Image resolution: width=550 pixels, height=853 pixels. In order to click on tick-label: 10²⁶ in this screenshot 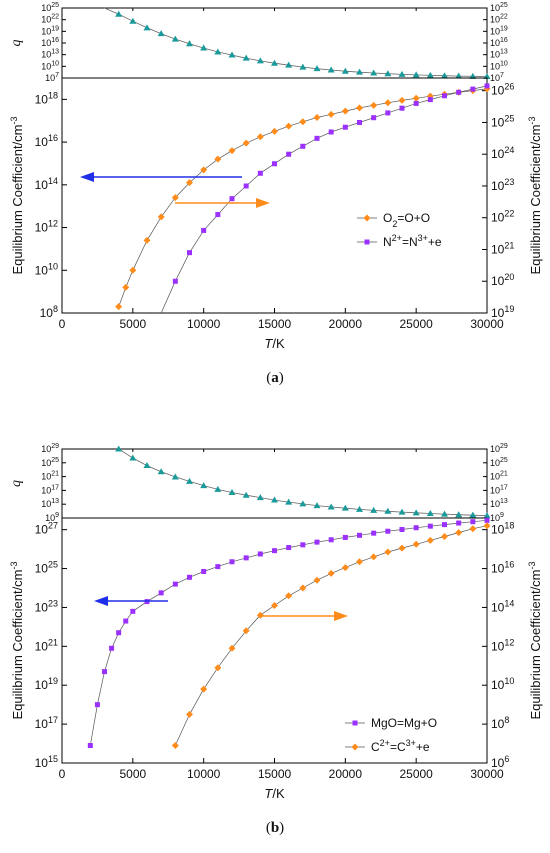, I will do `click(502, 90)`.